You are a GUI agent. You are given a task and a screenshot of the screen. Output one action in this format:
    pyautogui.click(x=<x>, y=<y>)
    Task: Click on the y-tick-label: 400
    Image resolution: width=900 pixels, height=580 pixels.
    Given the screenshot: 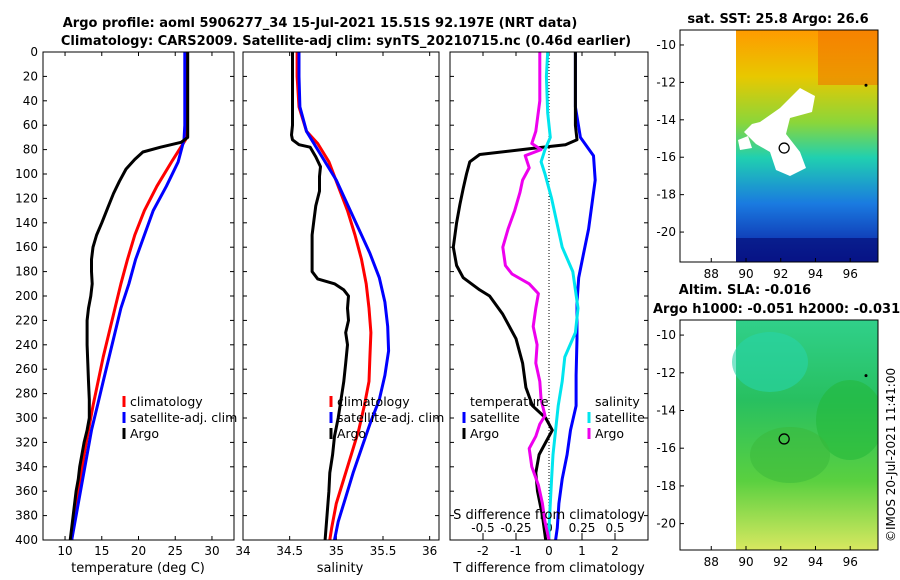 What is the action you would take?
    pyautogui.click(x=26, y=540)
    